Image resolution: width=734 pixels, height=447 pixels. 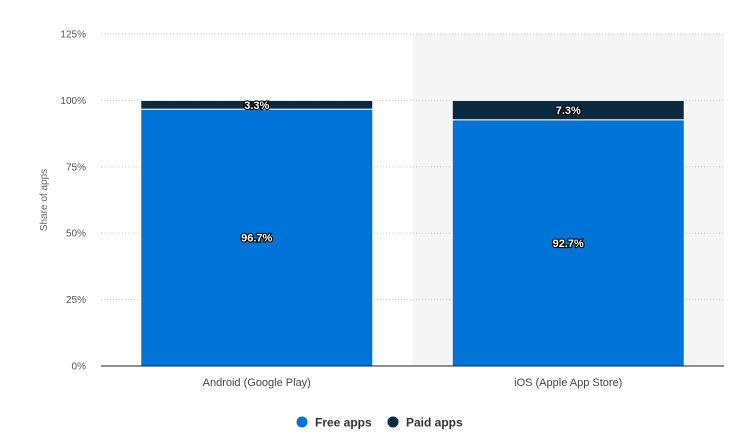 I want to click on y-tick-label: 100%, so click(x=73, y=101).